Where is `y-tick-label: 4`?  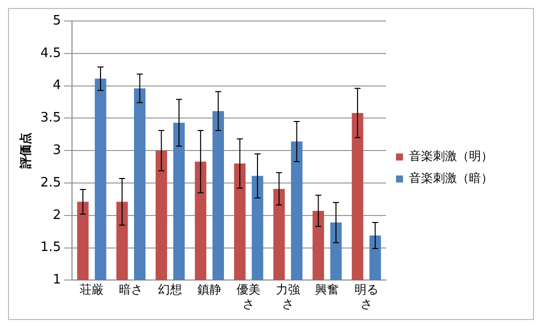 y-tick-label: 4 is located at coordinates (57, 86).